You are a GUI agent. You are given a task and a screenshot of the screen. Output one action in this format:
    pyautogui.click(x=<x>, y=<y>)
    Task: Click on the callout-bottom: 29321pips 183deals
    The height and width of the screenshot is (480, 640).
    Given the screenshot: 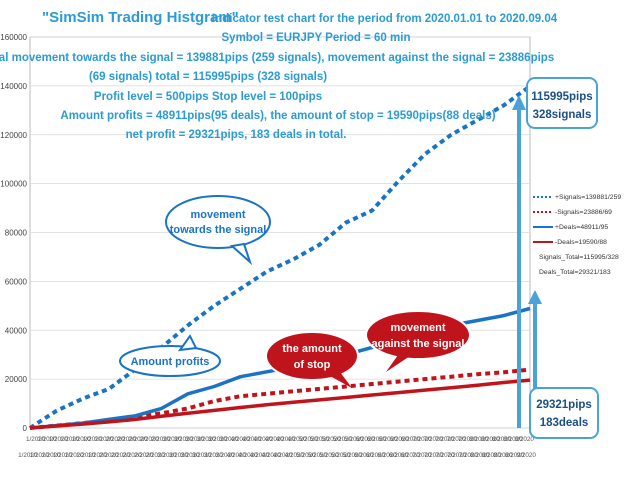 What is the action you would take?
    pyautogui.click(x=564, y=413)
    